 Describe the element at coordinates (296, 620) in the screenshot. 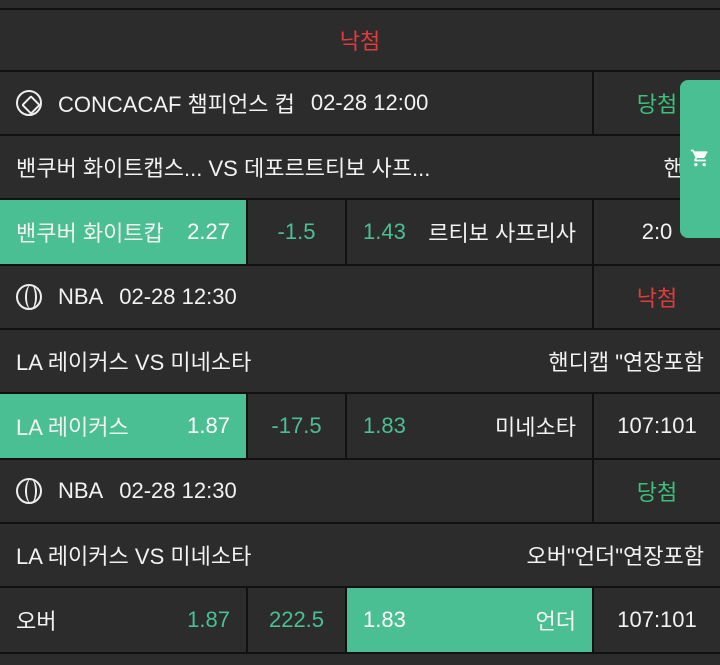

I see `handicap-line: 222.5` at that location.